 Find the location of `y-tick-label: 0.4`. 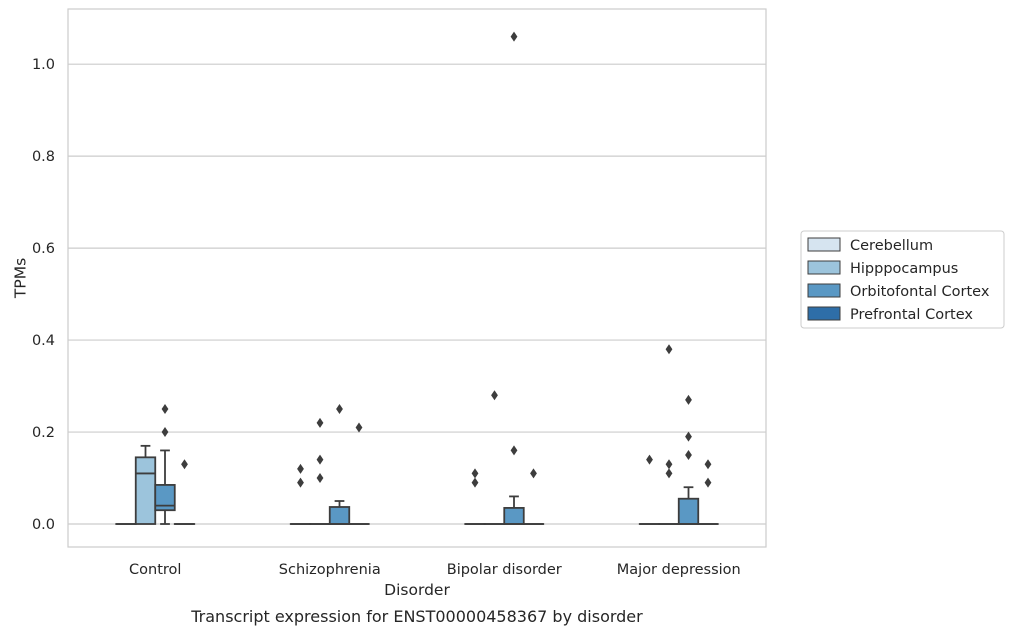

y-tick-label: 0.4 is located at coordinates (43, 341).